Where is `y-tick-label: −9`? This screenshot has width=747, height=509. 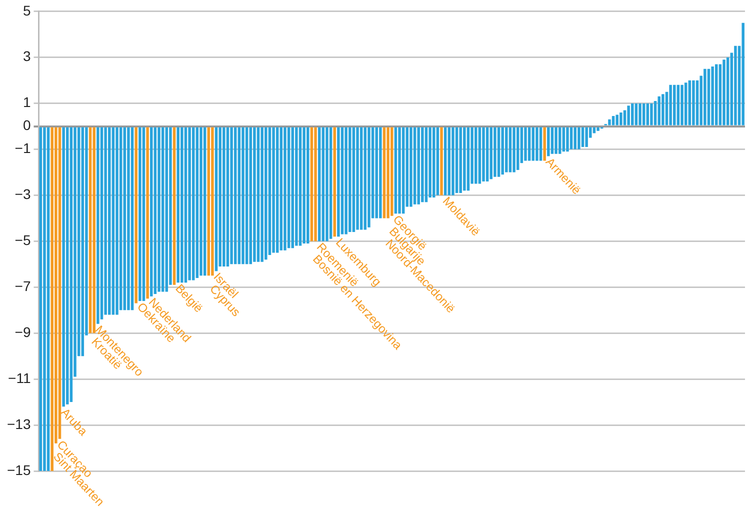
y-tick-label: −9 is located at coordinates (22, 332).